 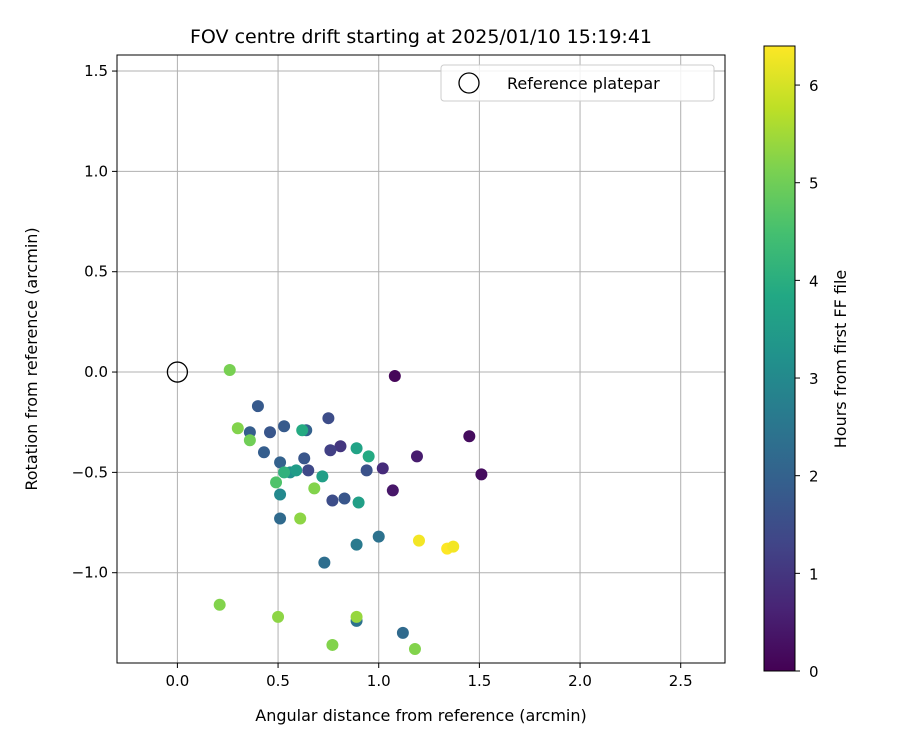 What do you see at coordinates (807, 379) in the screenshot?
I see `colorbar-ticks: 0 1 2 3 4 5 6` at bounding box center [807, 379].